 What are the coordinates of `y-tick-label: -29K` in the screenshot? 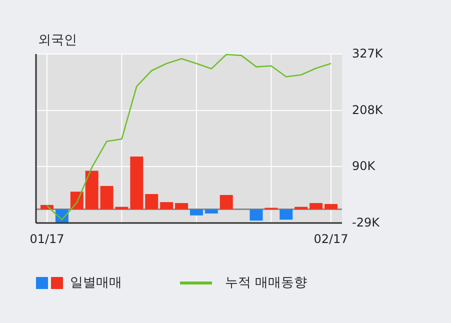 It's located at (366, 222).